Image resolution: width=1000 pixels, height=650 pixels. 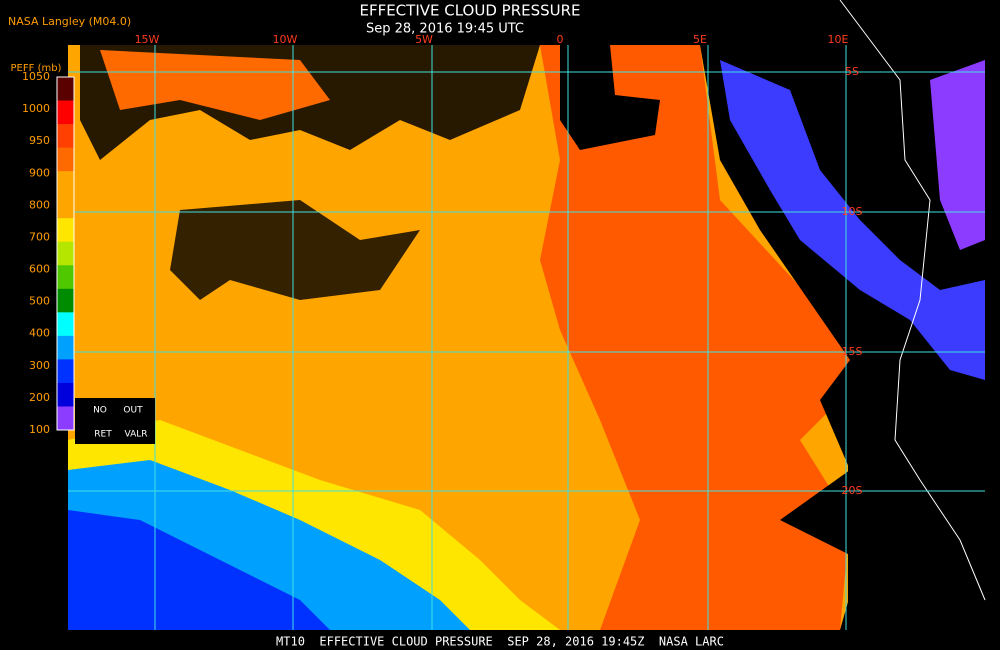 I want to click on colorbar-label: 700, so click(x=39, y=236).